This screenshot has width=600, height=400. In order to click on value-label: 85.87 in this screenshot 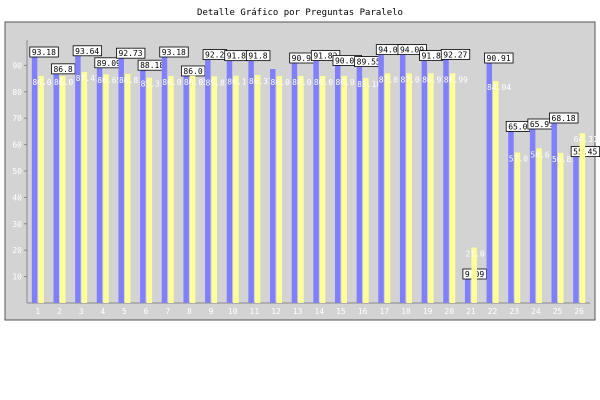, I will do `click(218, 82)`.